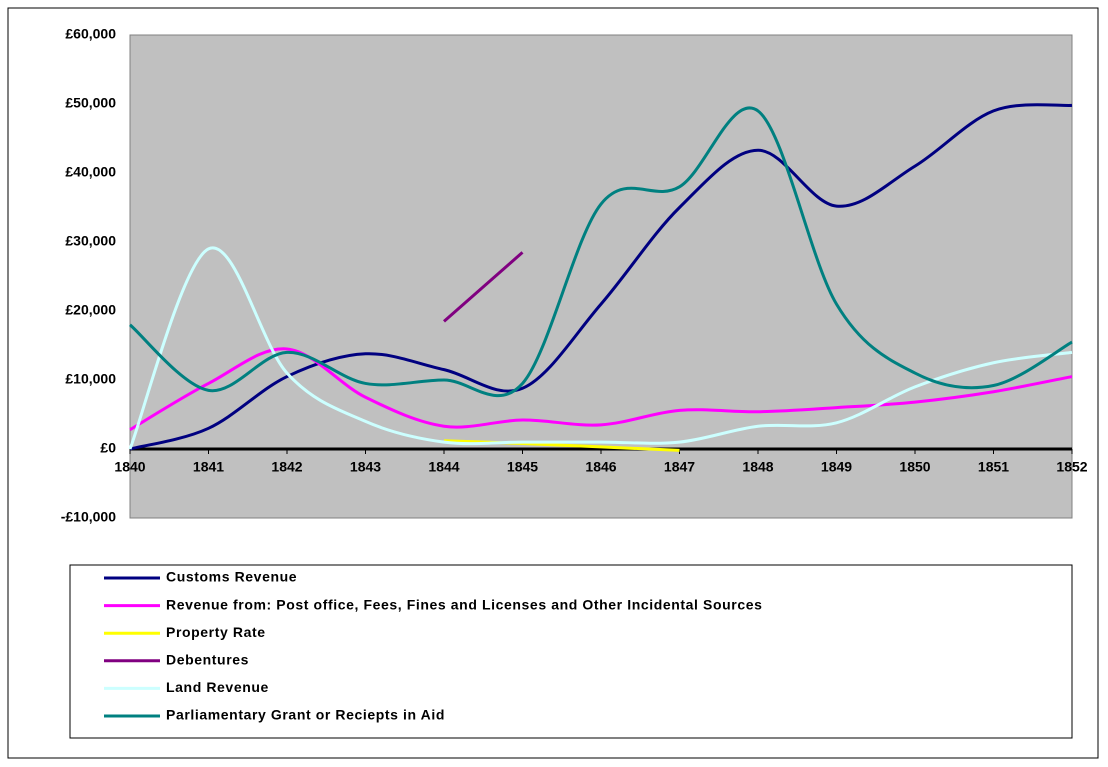  Describe the element at coordinates (443, 467) in the screenshot. I see `x-tick-label: 1844` at that location.